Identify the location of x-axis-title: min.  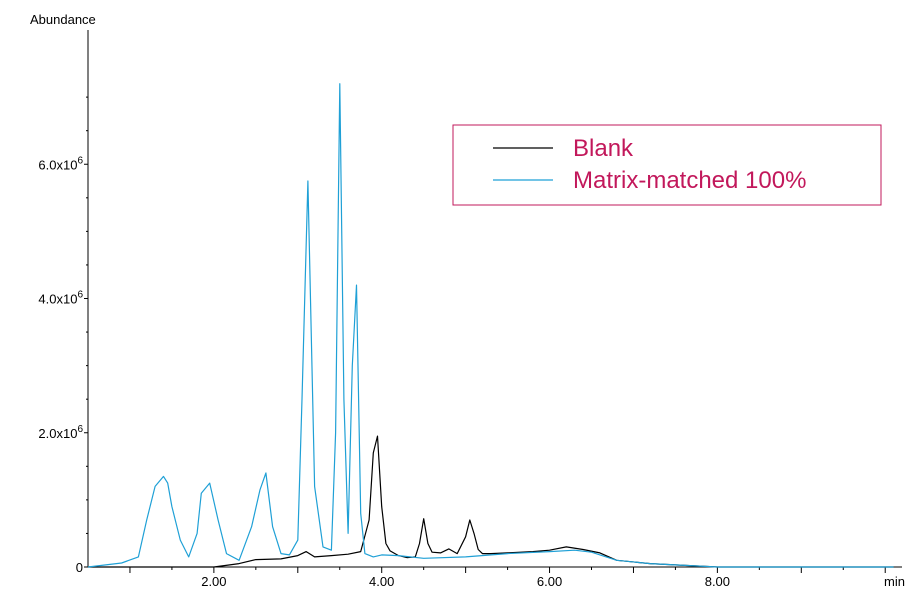
(894, 581).